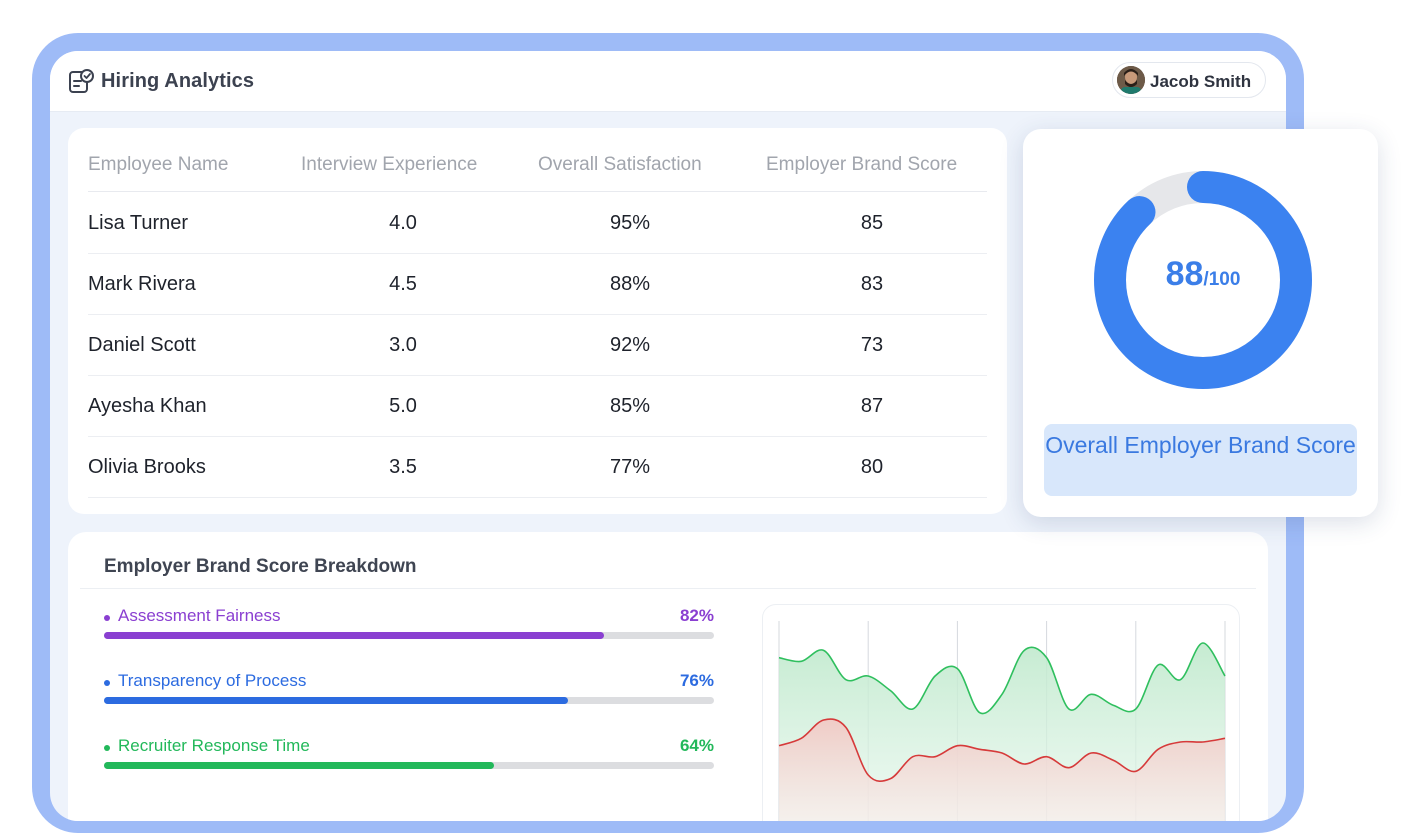  Describe the element at coordinates (537, 467) in the screenshot. I see `table-row: Olivia Brooks 3.5 77% 80` at that location.